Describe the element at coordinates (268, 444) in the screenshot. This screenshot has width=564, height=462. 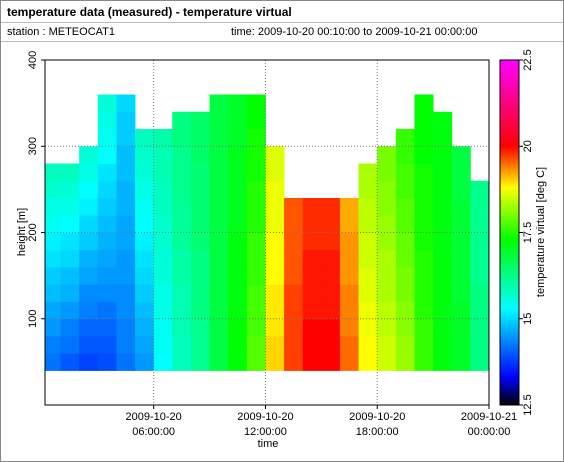
I see `x-axis-label: time` at that location.